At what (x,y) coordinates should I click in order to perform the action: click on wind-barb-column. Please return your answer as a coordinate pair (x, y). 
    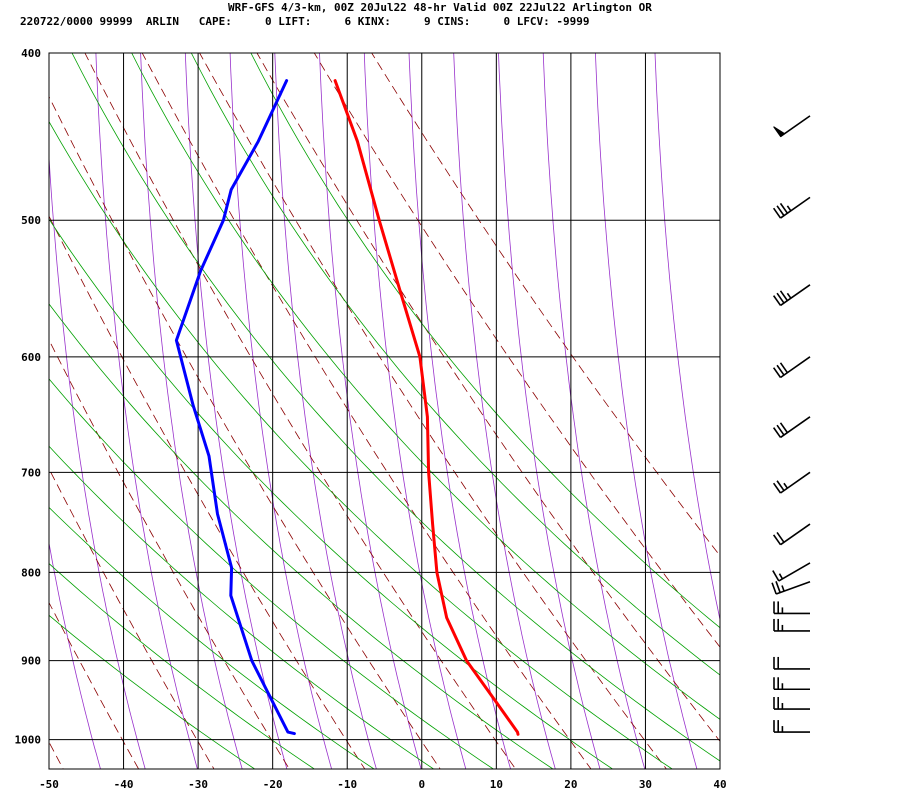
    Looking at the image, I should click on (791, 424).